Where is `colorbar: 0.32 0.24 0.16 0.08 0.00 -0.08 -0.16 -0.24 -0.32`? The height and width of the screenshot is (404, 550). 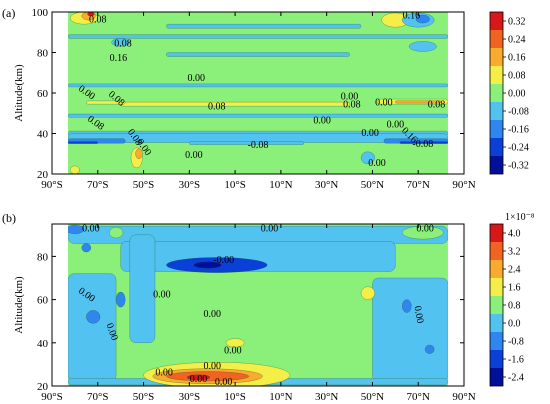
colorbar: 0.32 0.24 0.16 0.08 0.00 -0.08 -0.16 -0.24 -0.32 is located at coordinates (509, 93).